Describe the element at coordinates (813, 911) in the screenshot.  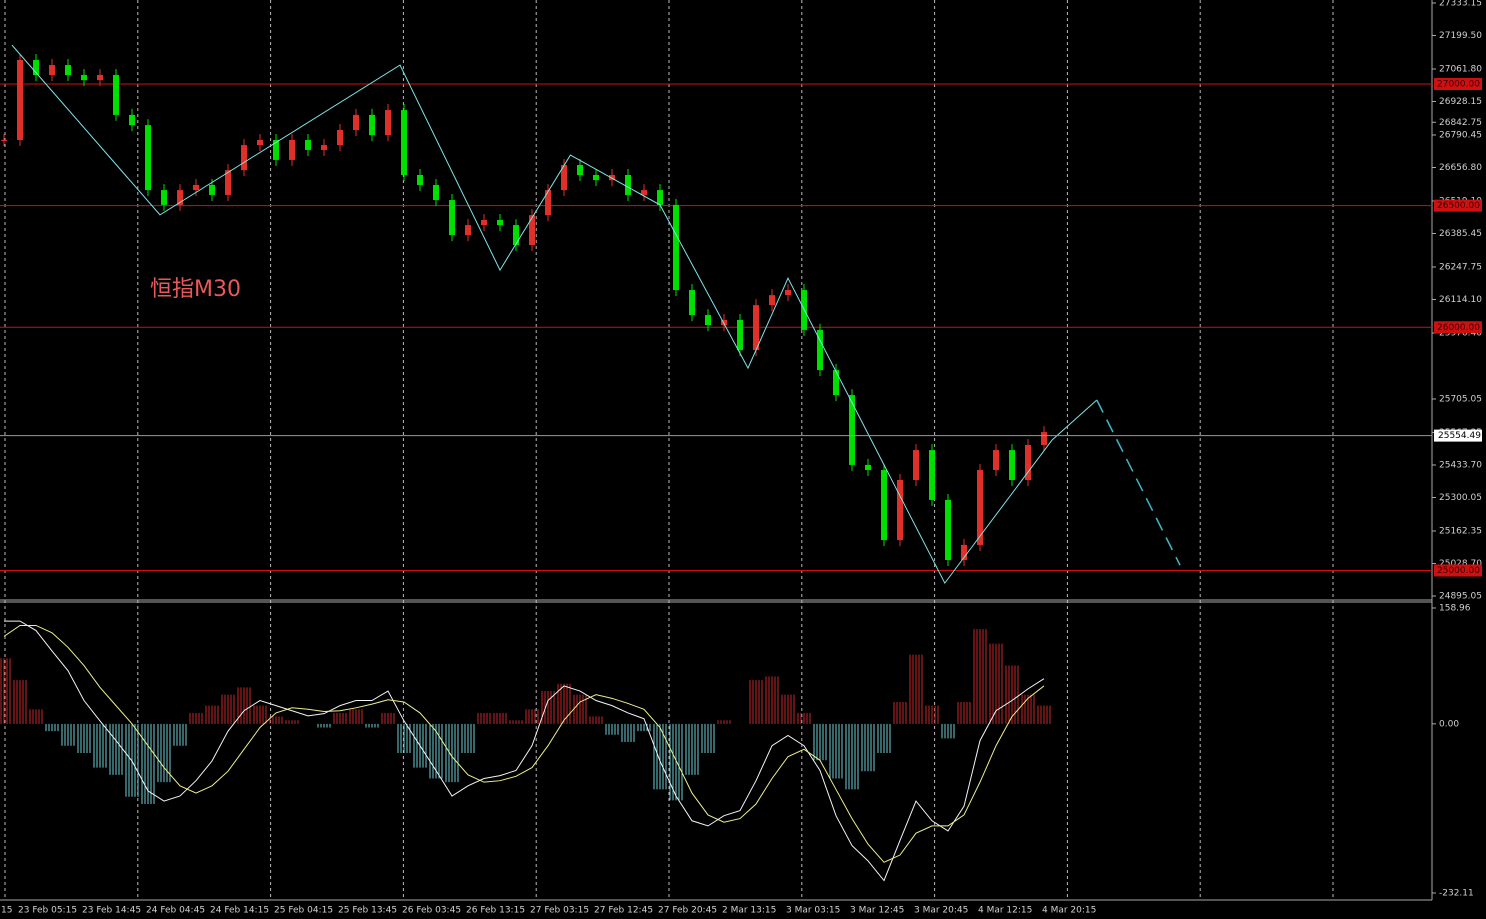
I see `x-tick-label: 3 Mar 03:15` at that location.